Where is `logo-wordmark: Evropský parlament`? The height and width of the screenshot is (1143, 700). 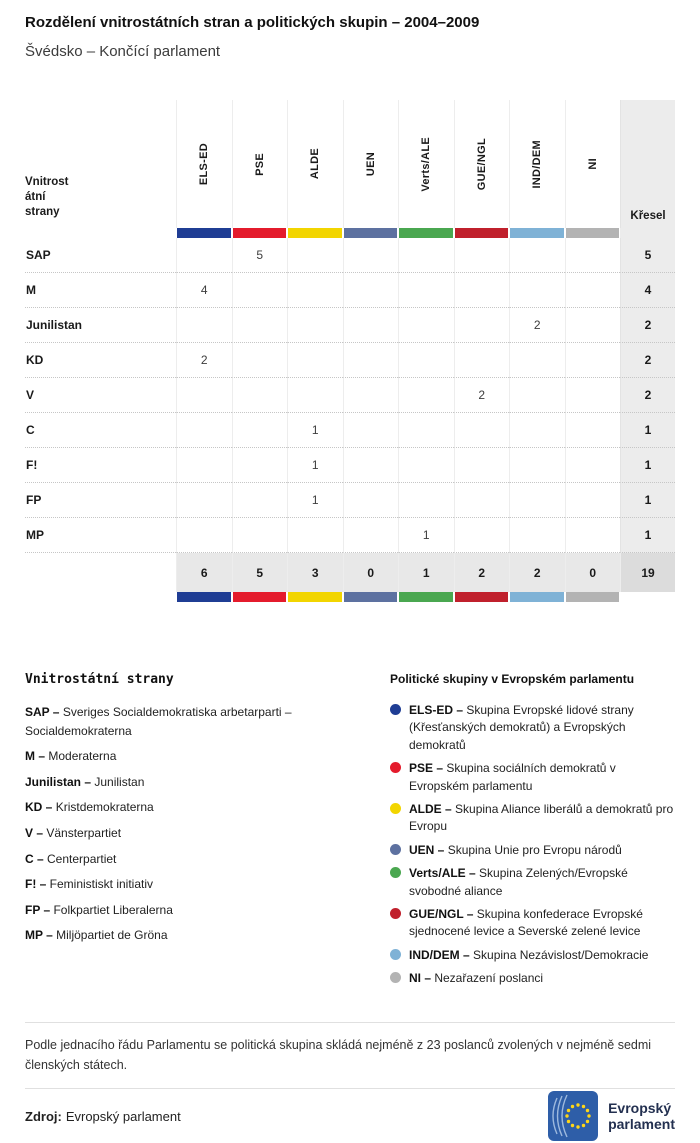
logo-wordmark: Evropský parlament is located at coordinates (641, 1116).